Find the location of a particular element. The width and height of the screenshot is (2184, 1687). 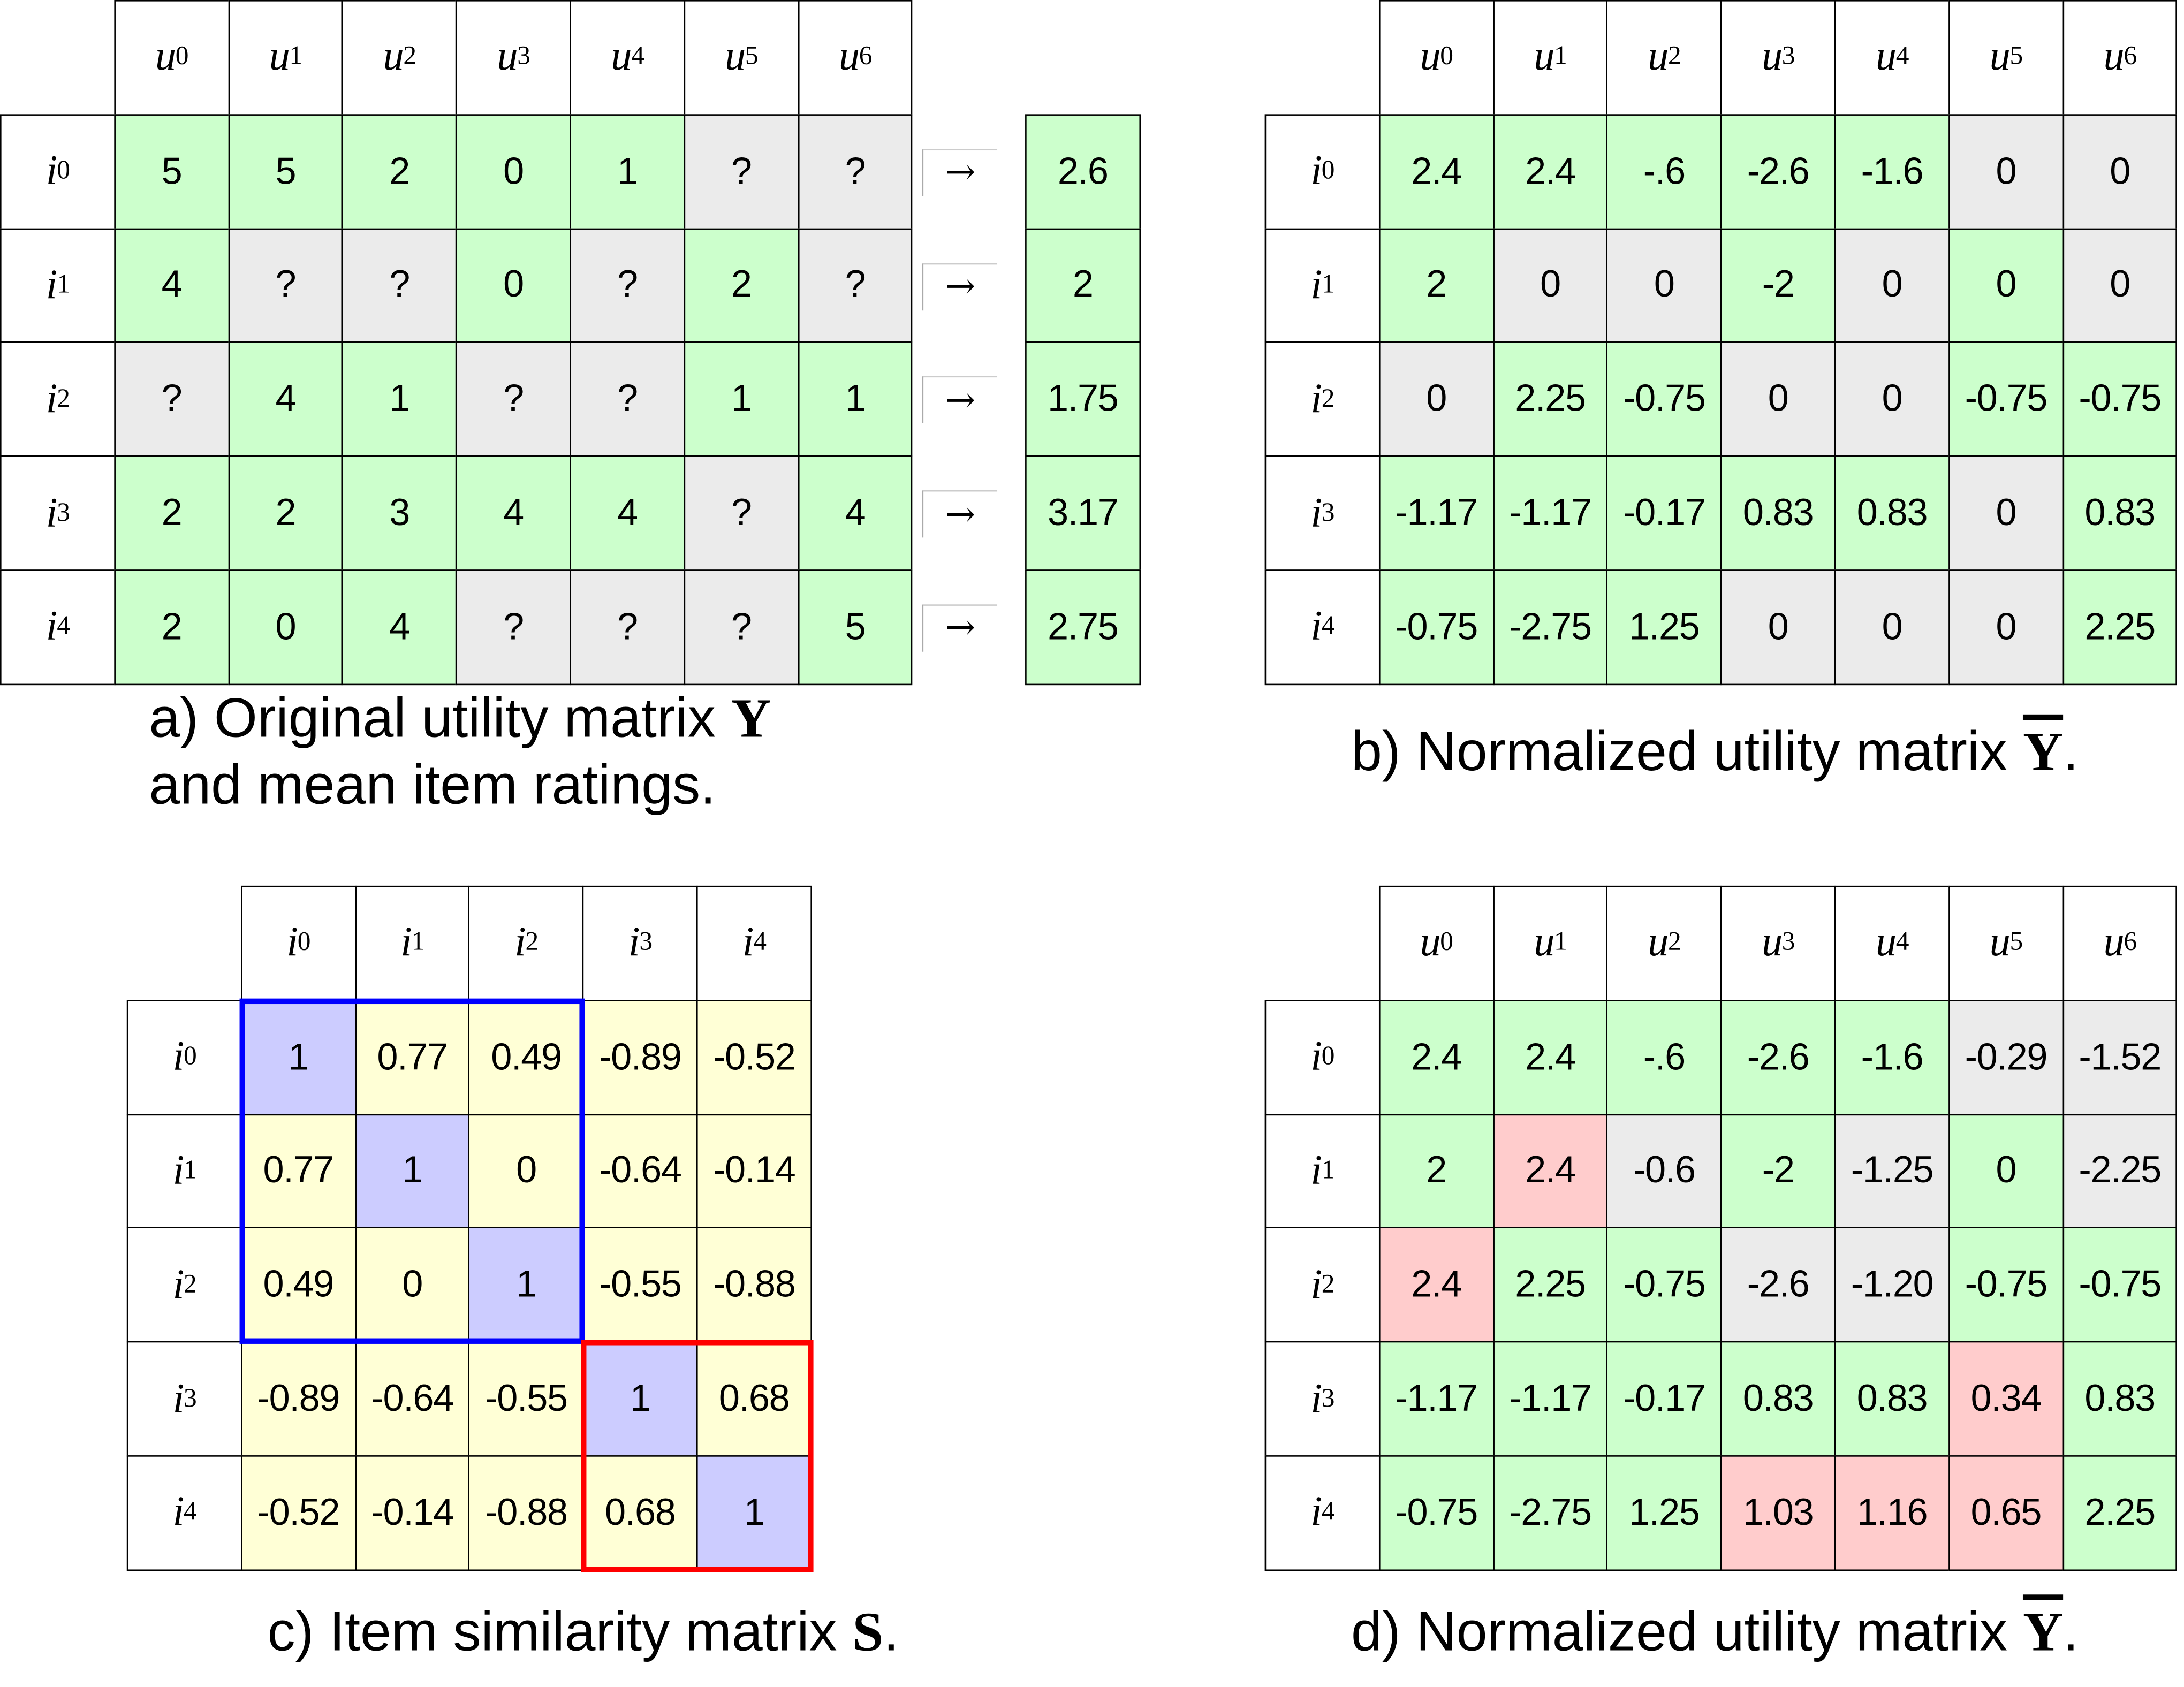

matrix-cell: 2.25 is located at coordinates (1550, 399).